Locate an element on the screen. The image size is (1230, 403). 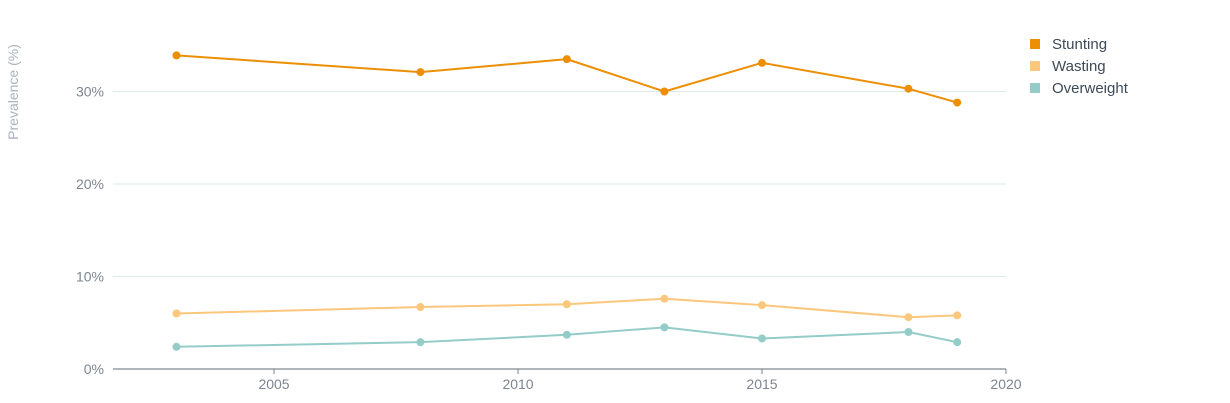
point-overweight-2011 is located at coordinates (566, 334).